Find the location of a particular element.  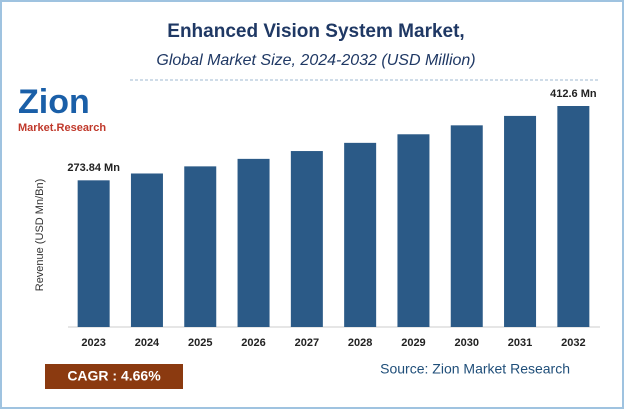

cagr-box is located at coordinates (114, 376).